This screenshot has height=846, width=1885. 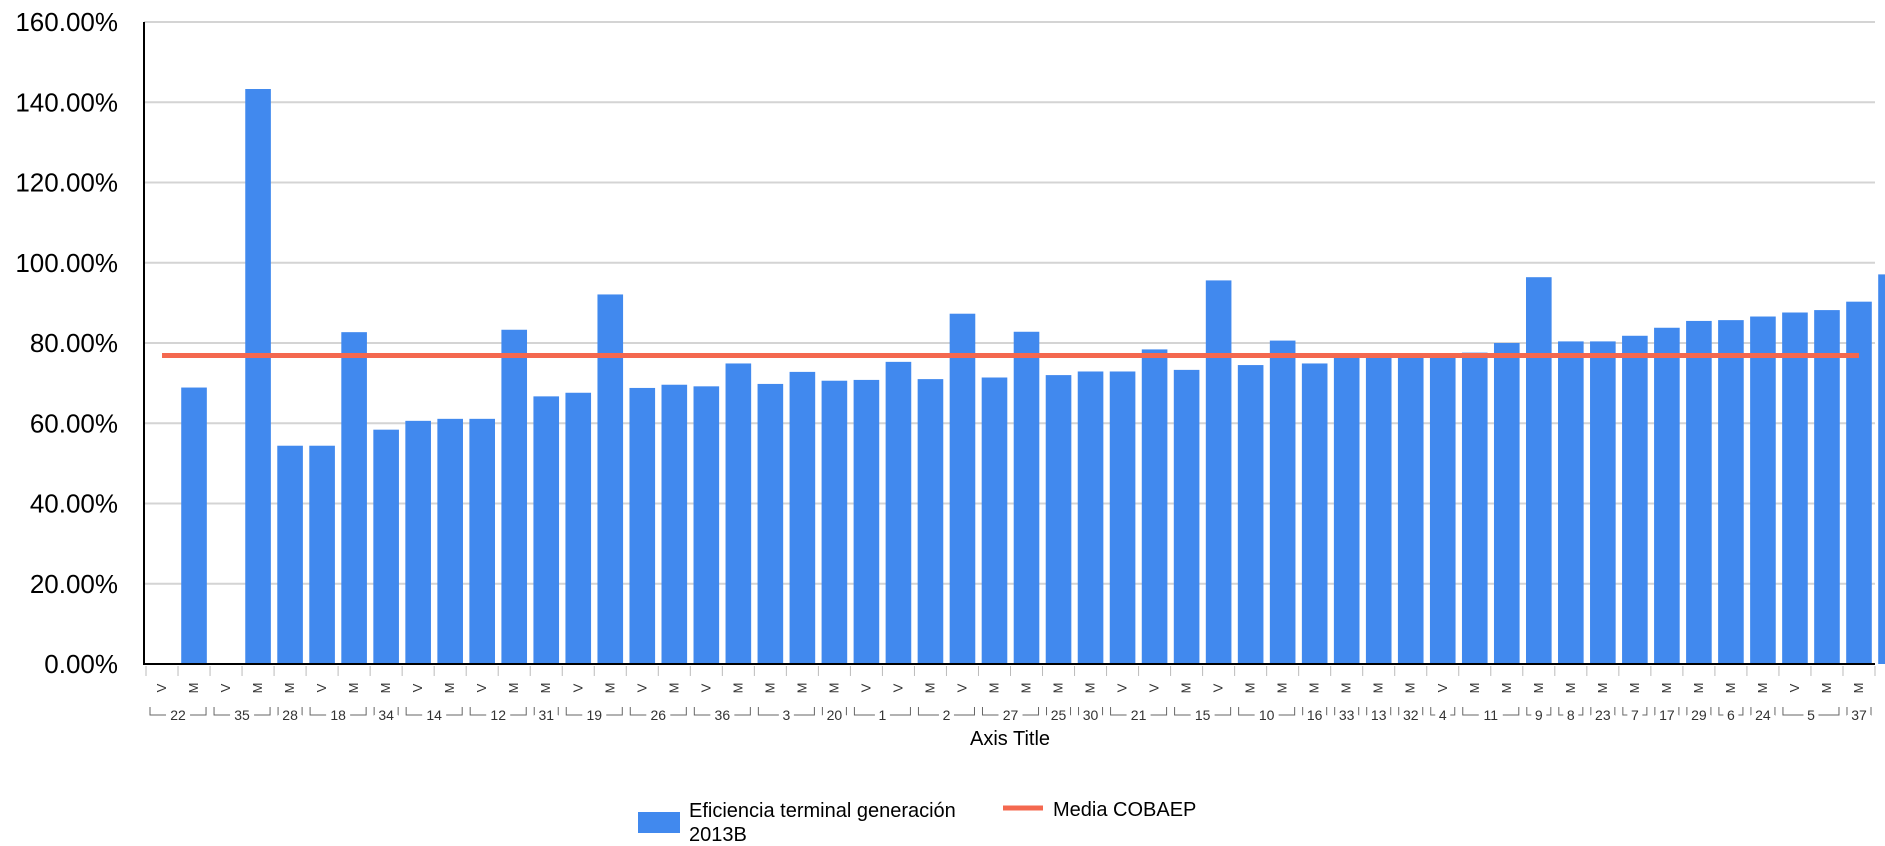 What do you see at coordinates (659, 715) in the screenshot?
I see `x-group-label: 26` at bounding box center [659, 715].